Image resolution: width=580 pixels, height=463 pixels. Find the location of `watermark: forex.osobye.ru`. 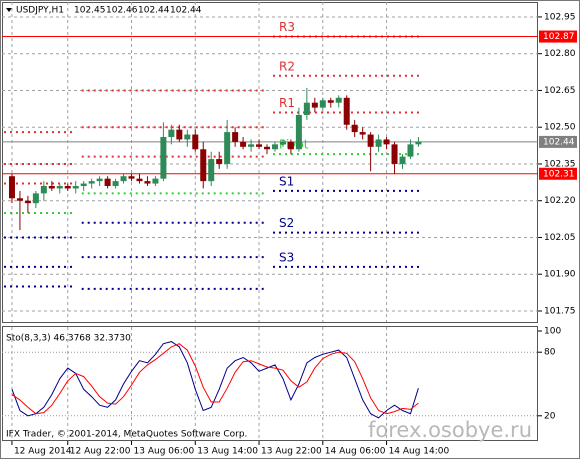

watermark: forex.osobye.ru is located at coordinates (450, 430).